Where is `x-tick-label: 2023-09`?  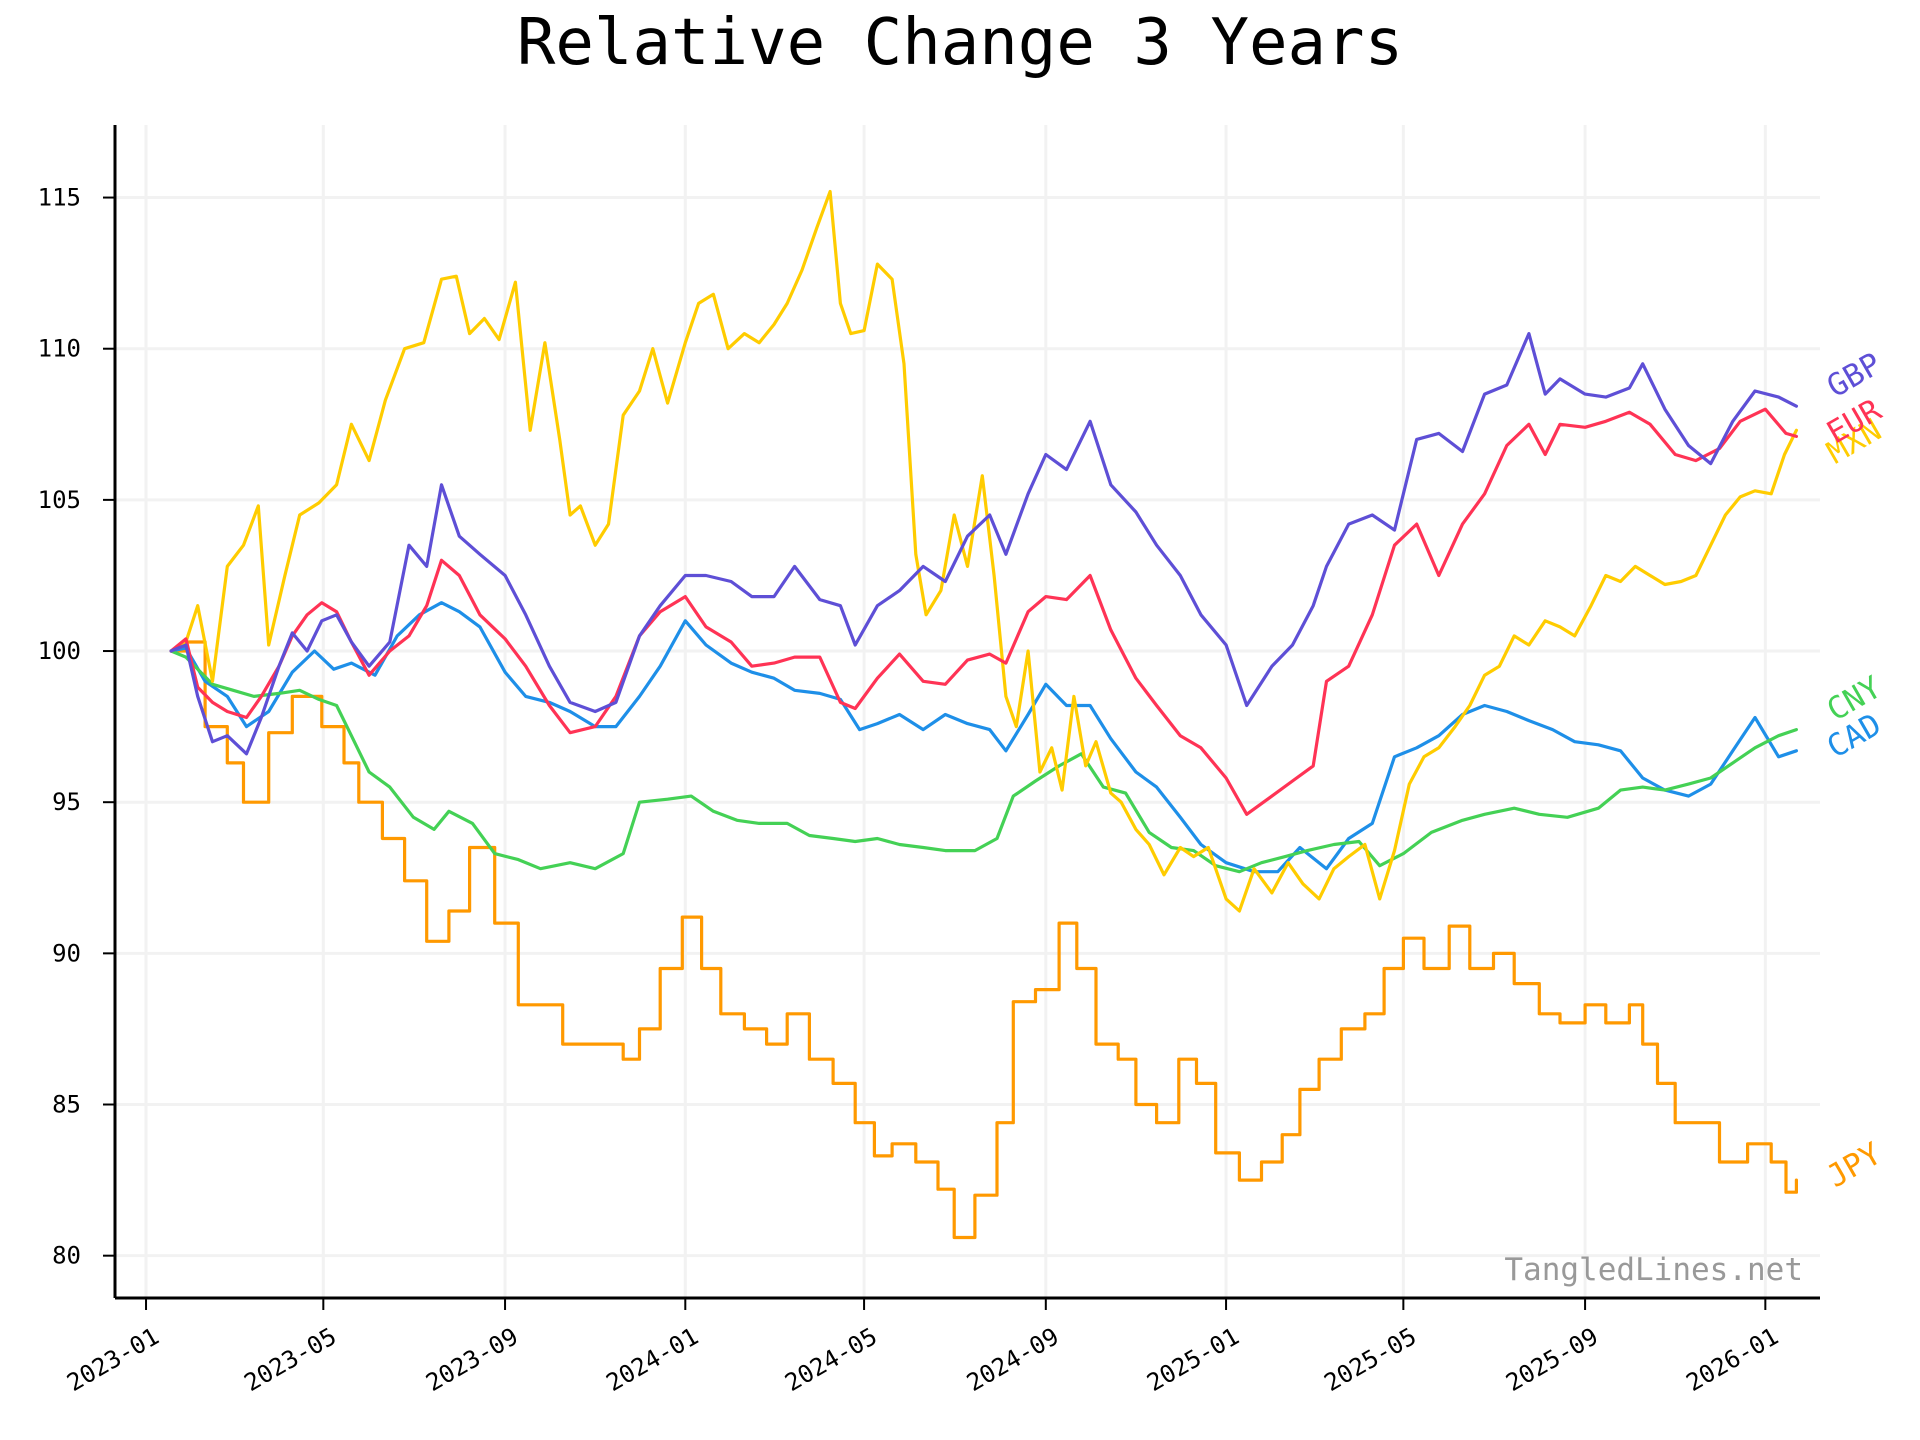 x-tick-label: 2023-09 is located at coordinates (472, 1359).